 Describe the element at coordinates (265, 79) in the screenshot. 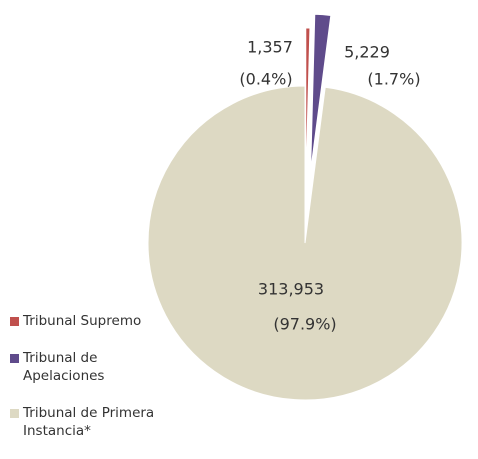

I see `percentage-label: (0.4%)` at that location.